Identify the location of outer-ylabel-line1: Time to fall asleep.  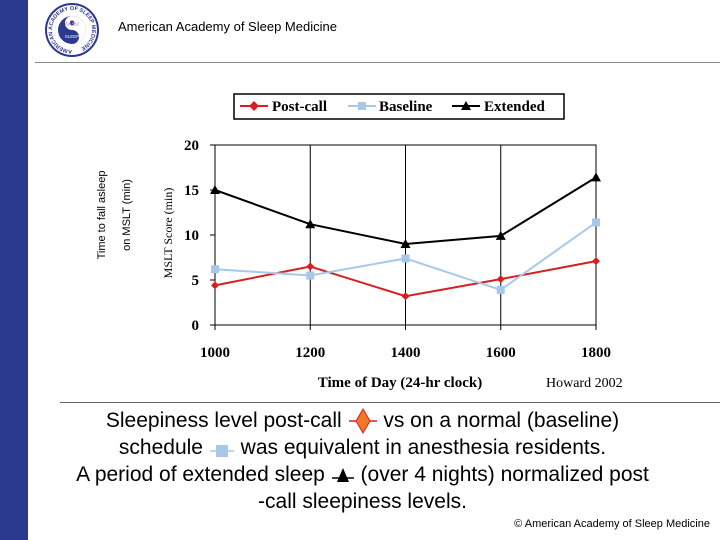
(102, 215).